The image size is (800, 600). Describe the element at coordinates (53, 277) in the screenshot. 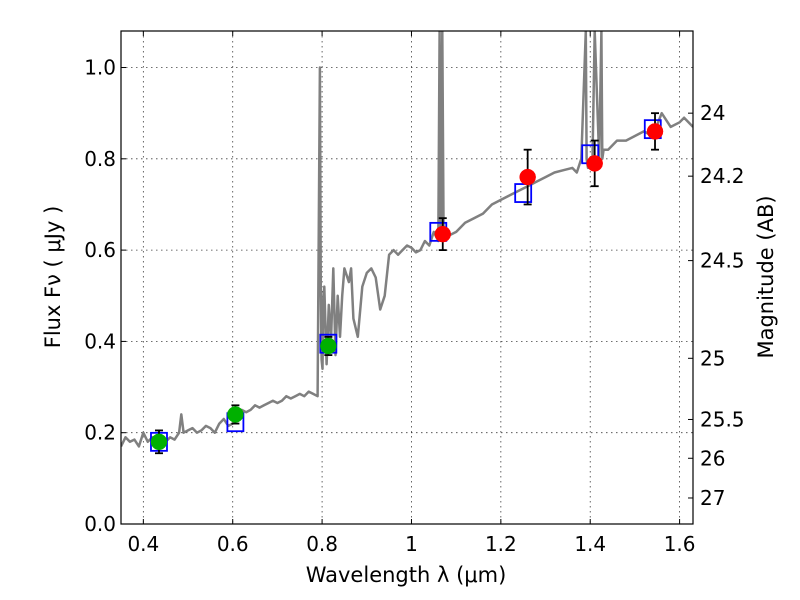

I see `y-axis-title: Flux Fν ( μJy )` at that location.